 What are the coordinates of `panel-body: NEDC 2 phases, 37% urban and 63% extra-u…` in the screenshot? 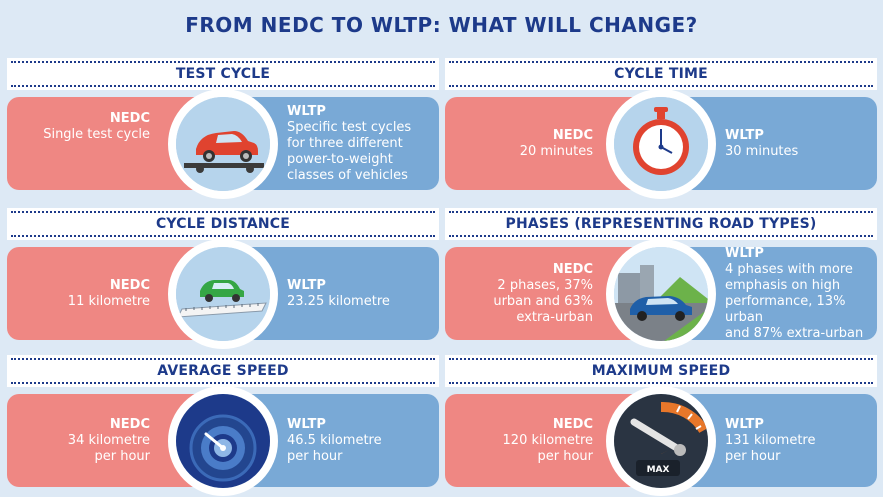 It's located at (661, 294).